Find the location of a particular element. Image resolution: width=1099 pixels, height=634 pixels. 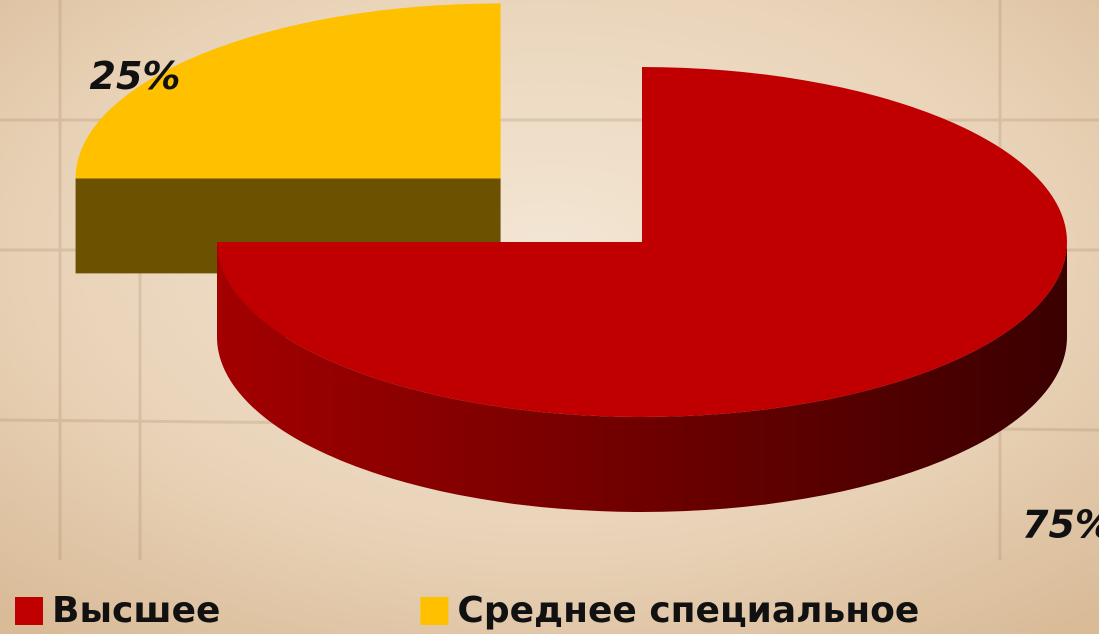

data-label: 25% is located at coordinates (135, 76).